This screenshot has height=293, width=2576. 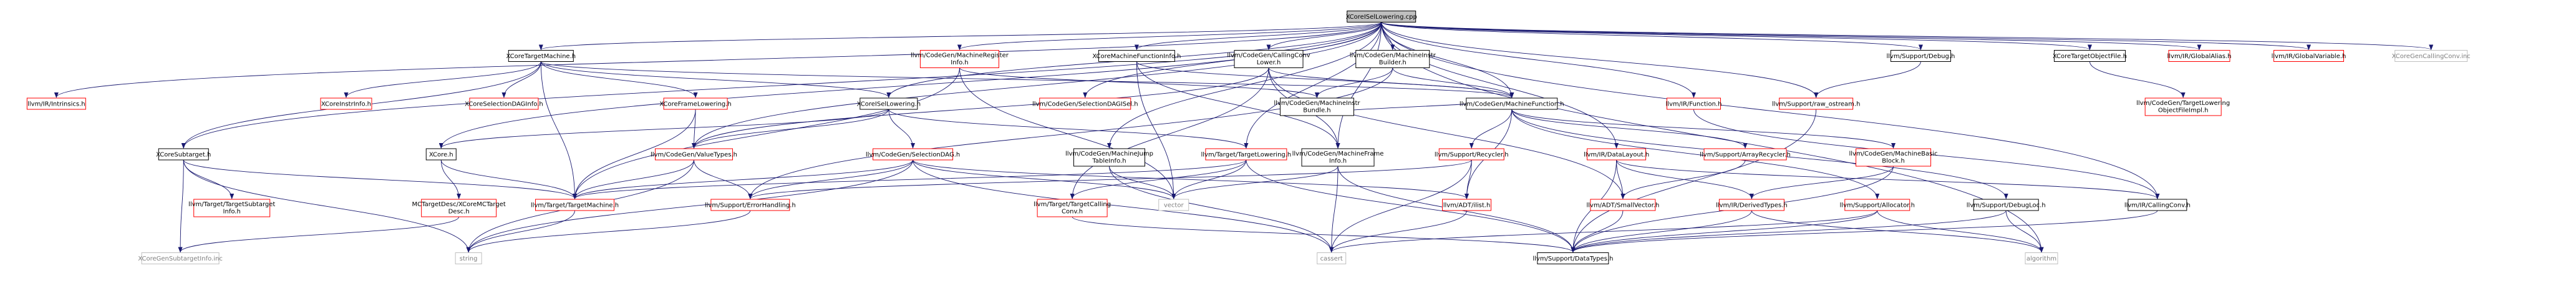 I want to click on graph-node-label: llvm/IR/DerivedTypes.h, so click(x=1752, y=205).